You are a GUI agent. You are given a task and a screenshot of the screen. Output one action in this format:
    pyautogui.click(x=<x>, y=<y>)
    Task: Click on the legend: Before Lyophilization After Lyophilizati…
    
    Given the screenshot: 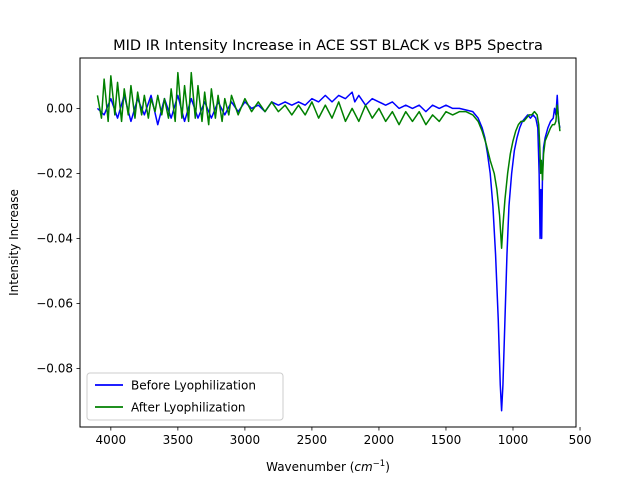 What is the action you would take?
    pyautogui.click(x=185, y=396)
    